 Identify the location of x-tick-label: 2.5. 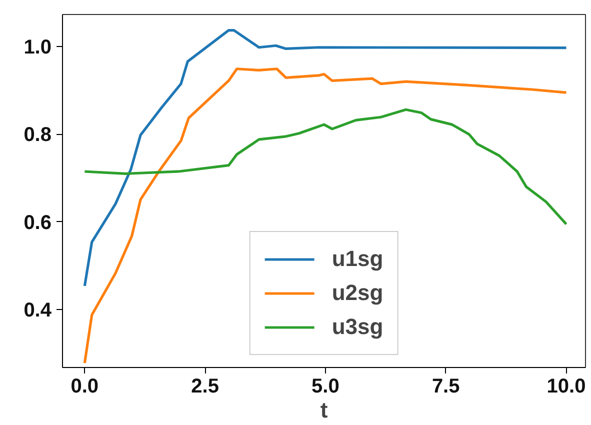
(205, 387).